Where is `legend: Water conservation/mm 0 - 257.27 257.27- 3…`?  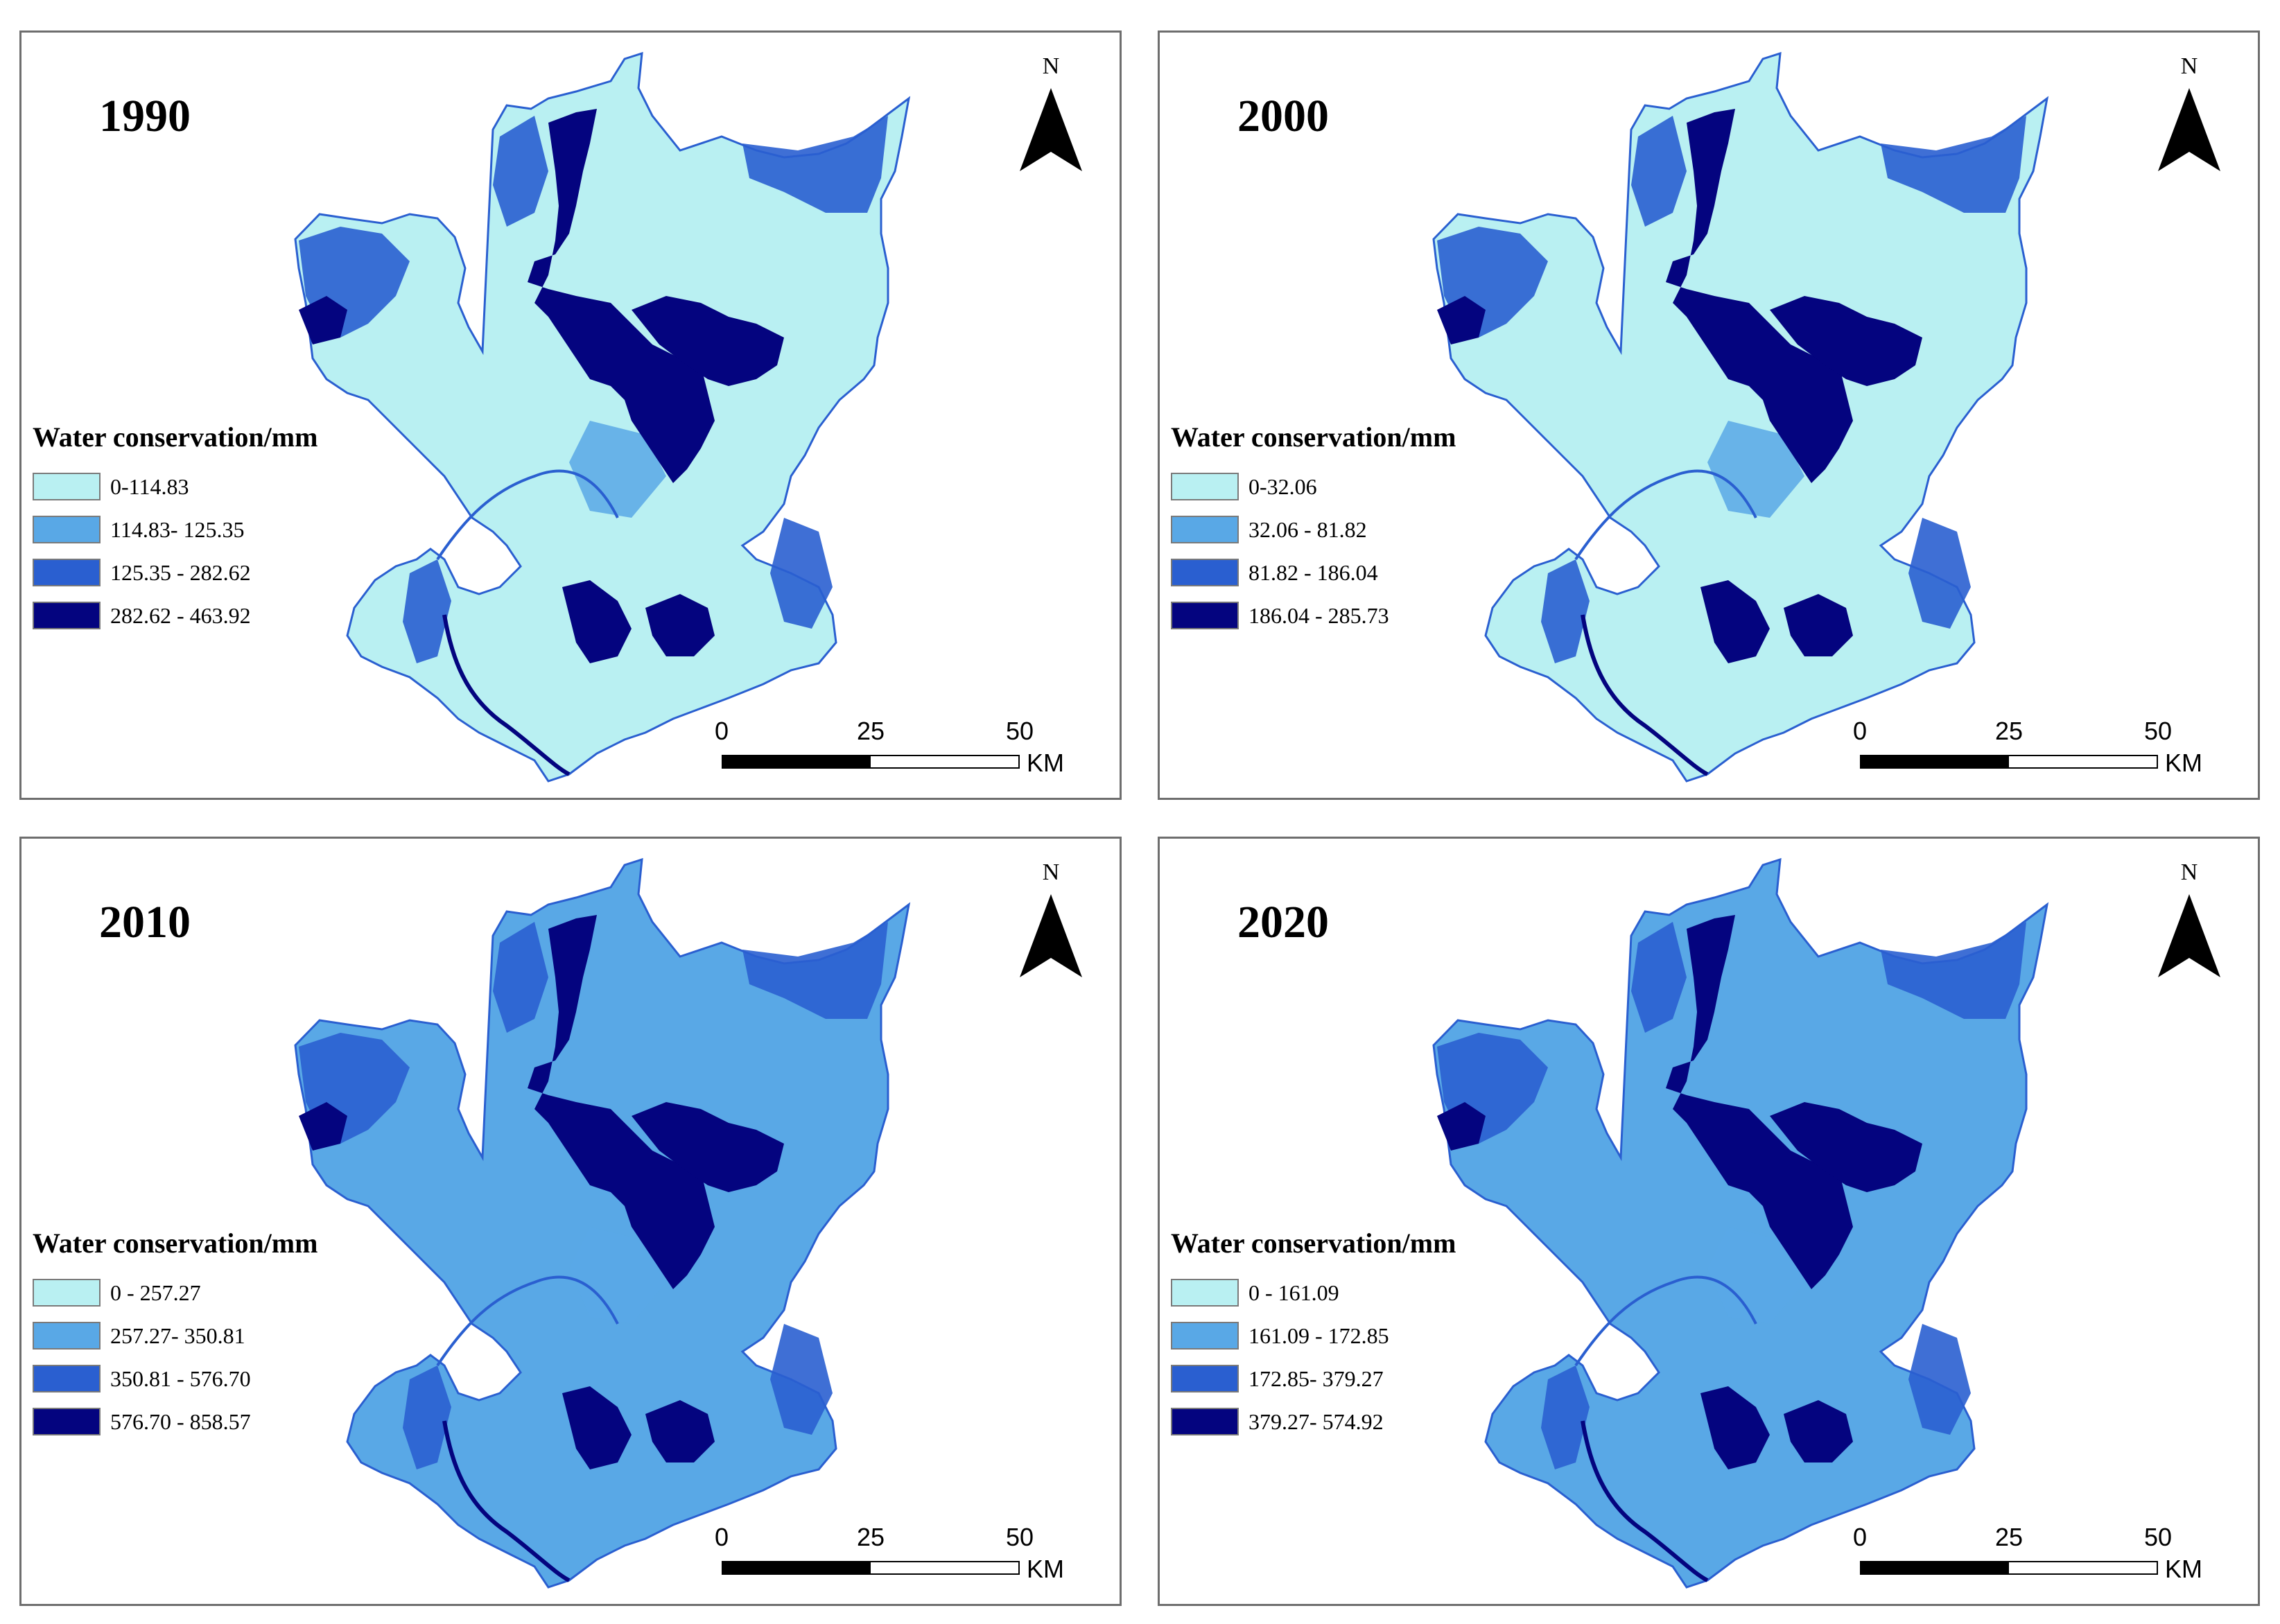 legend: Water conservation/mm 0 - 257.27 257.27- 3… is located at coordinates (175, 1336).